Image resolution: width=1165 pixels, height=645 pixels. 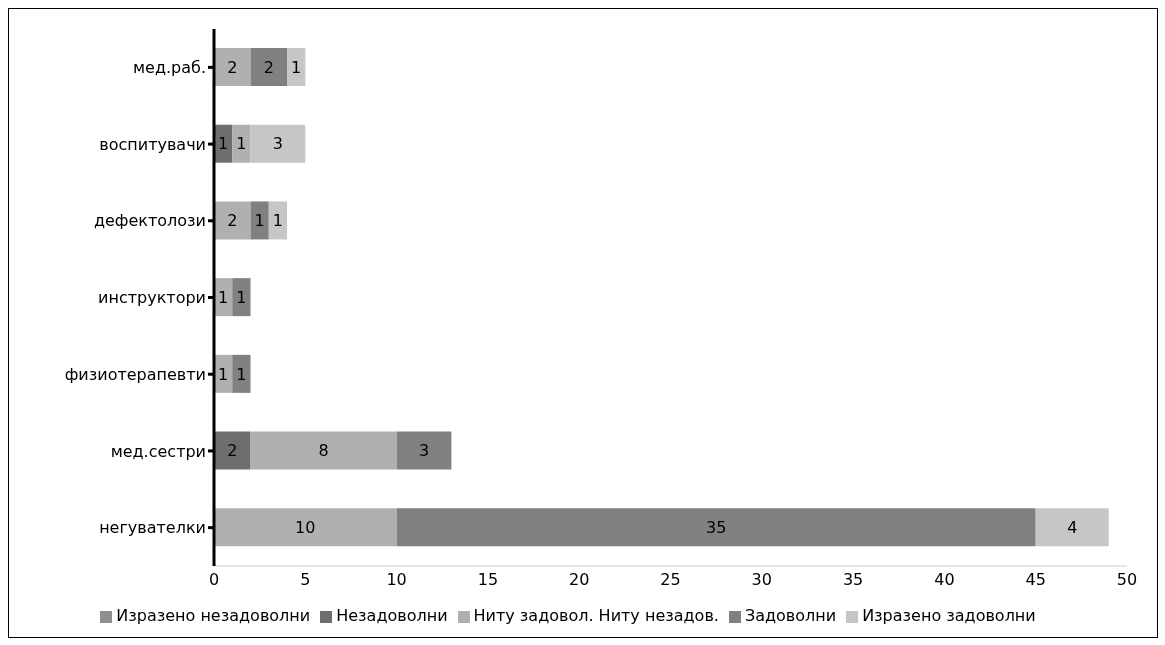 What do you see at coordinates (670, 580) in the screenshot?
I see `x-tick-label: 25` at bounding box center [670, 580].